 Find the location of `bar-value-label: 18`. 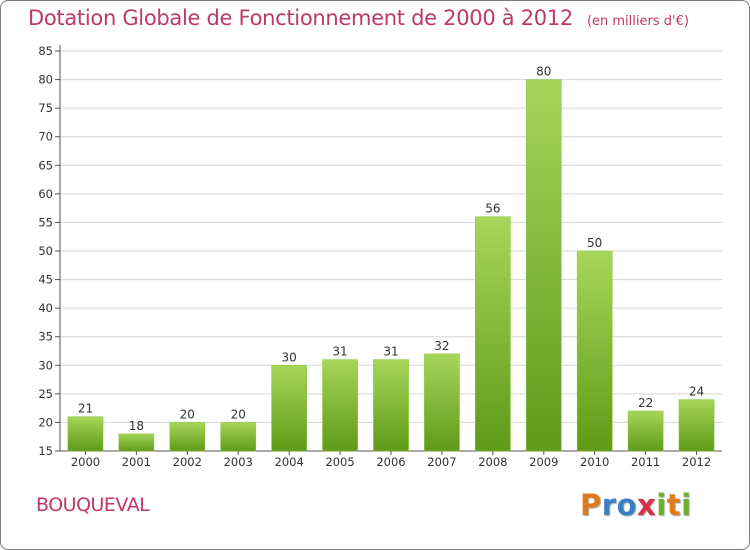

bar-value-label: 18 is located at coordinates (136, 426).